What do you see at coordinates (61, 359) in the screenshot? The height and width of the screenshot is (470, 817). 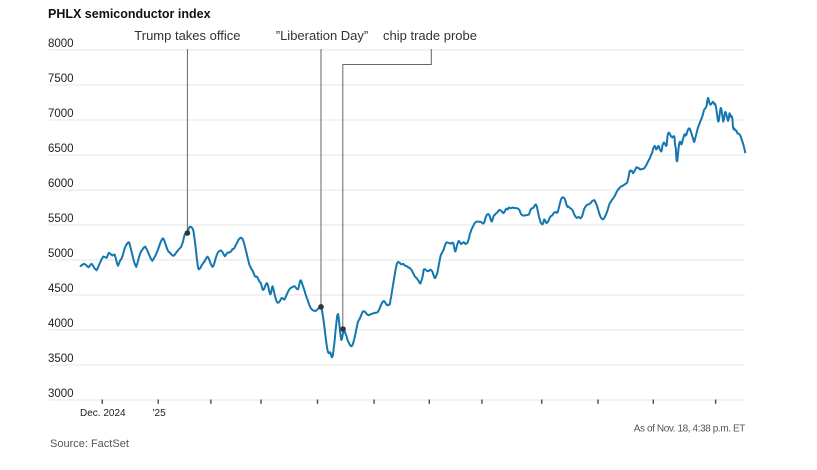 I see `svg-text: 3500` at bounding box center [61, 359].